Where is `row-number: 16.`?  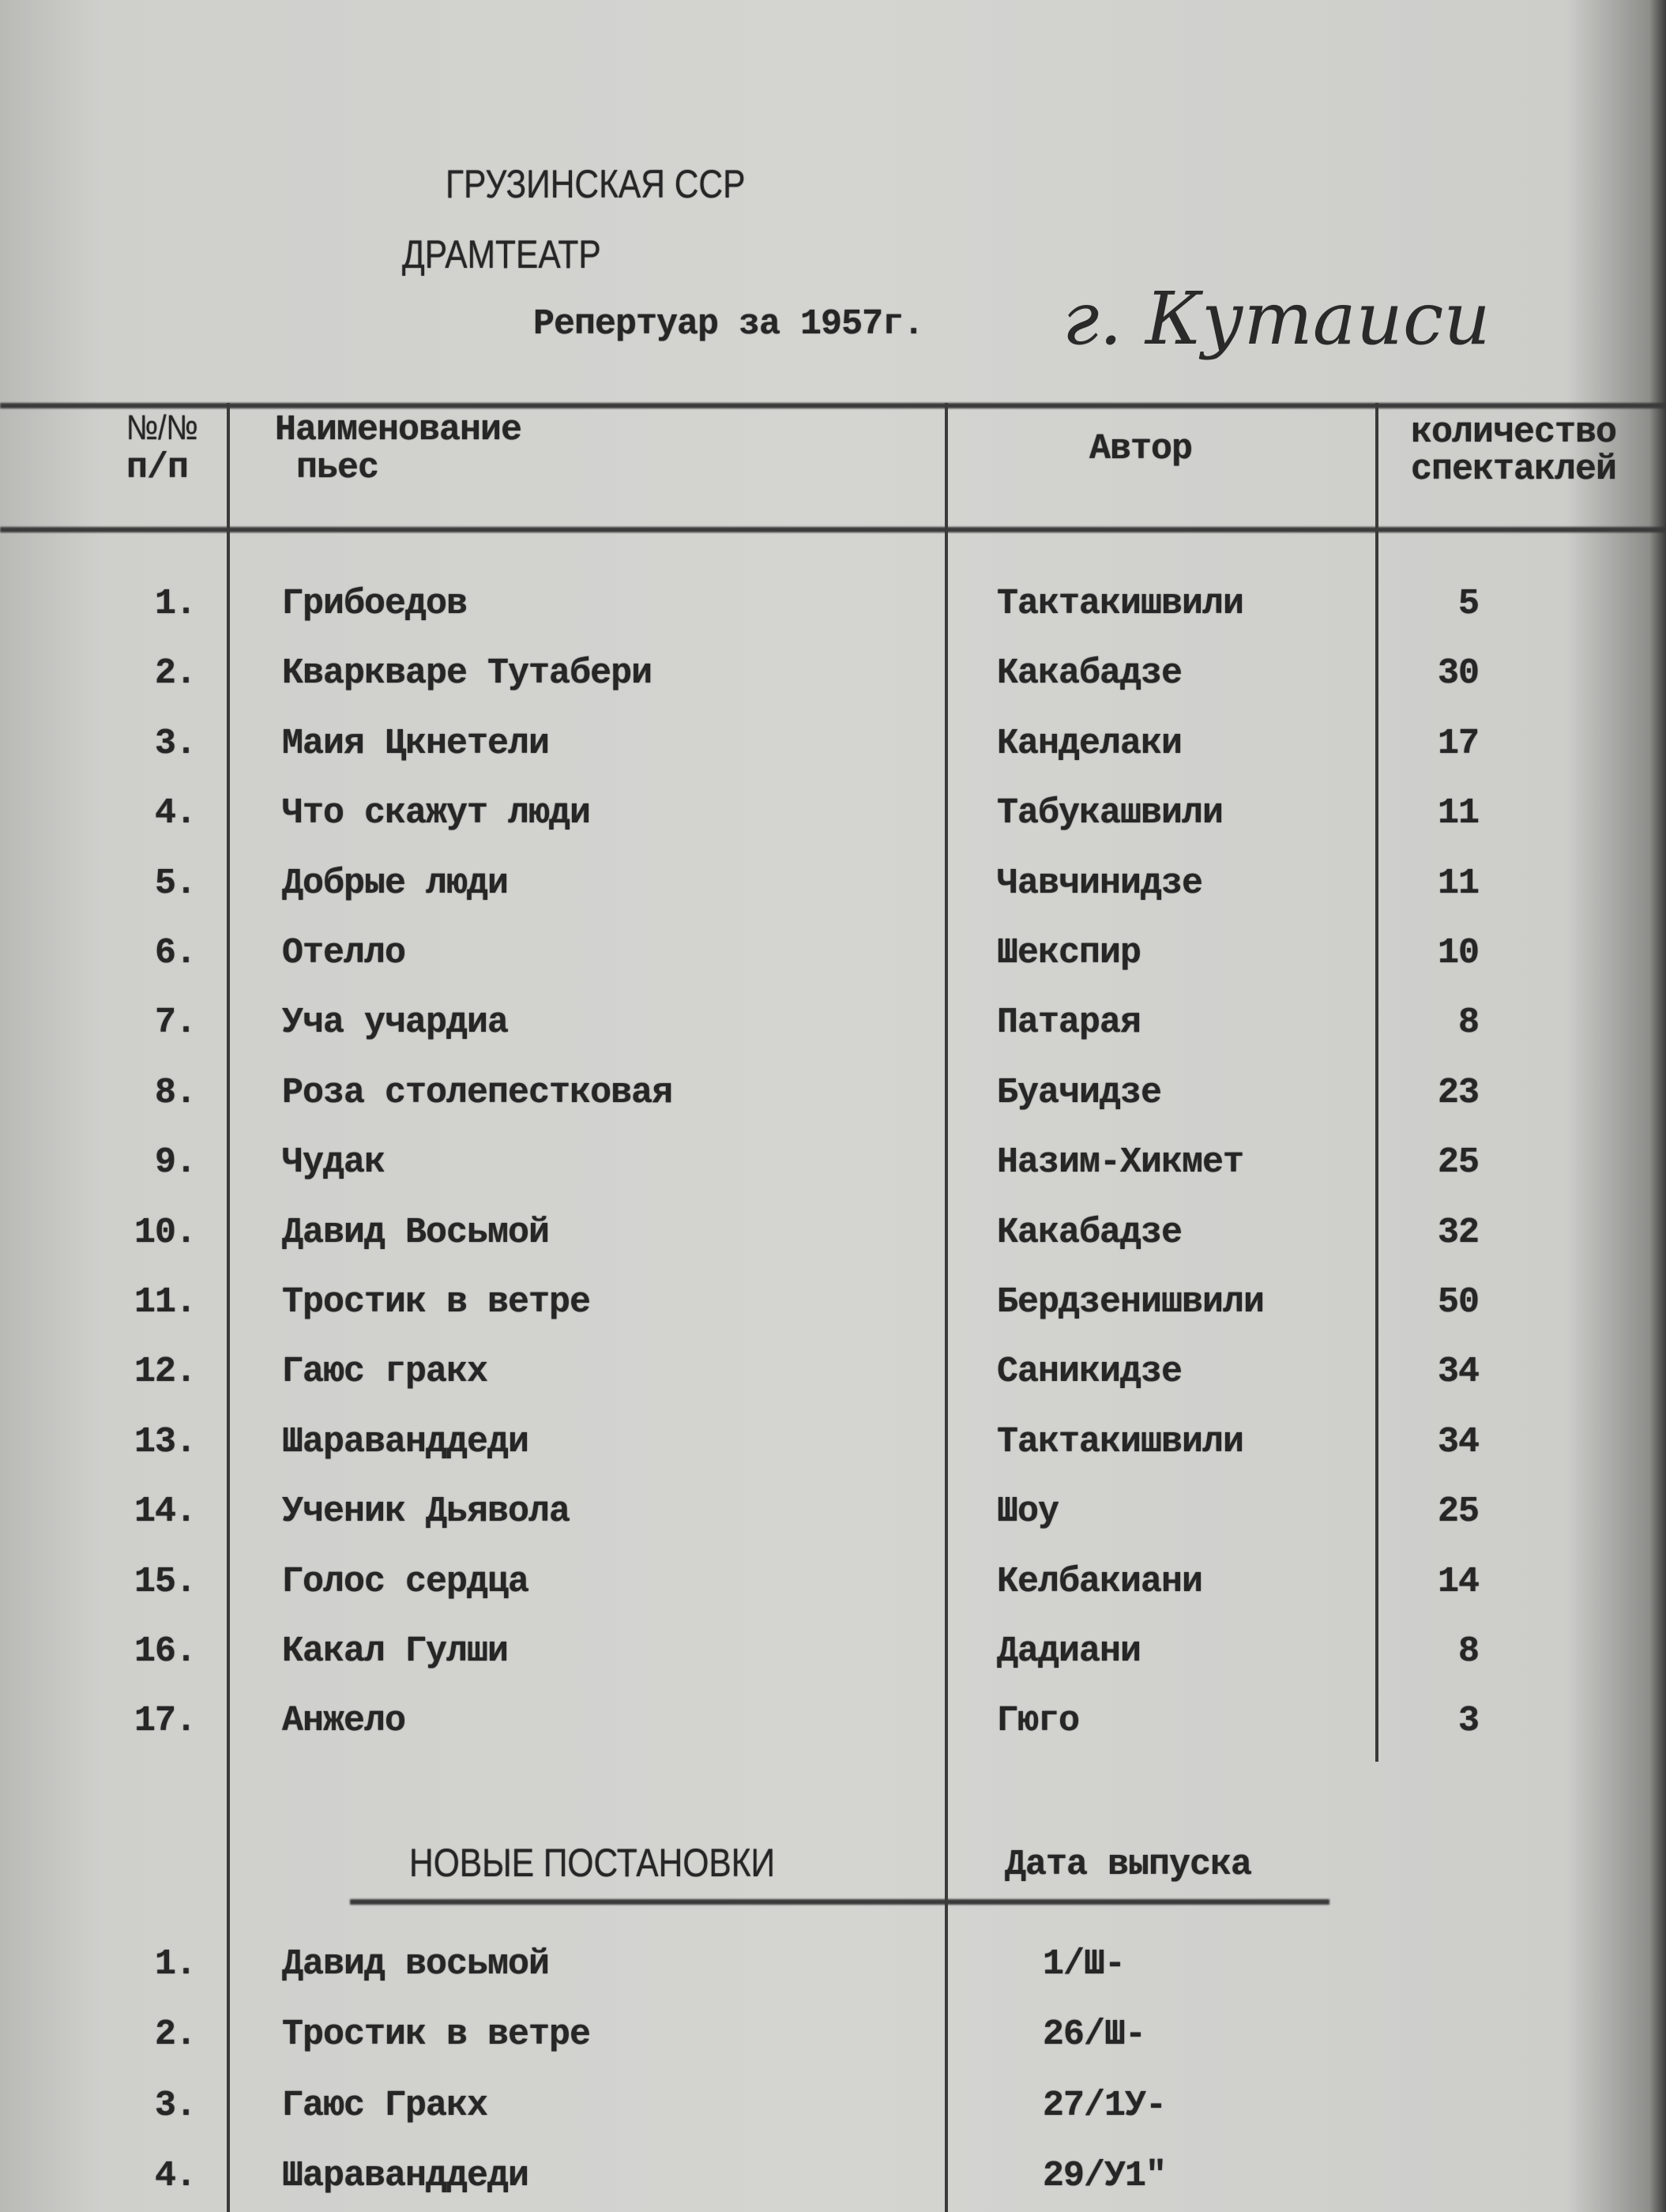
row-number: 16. is located at coordinates (165, 1651).